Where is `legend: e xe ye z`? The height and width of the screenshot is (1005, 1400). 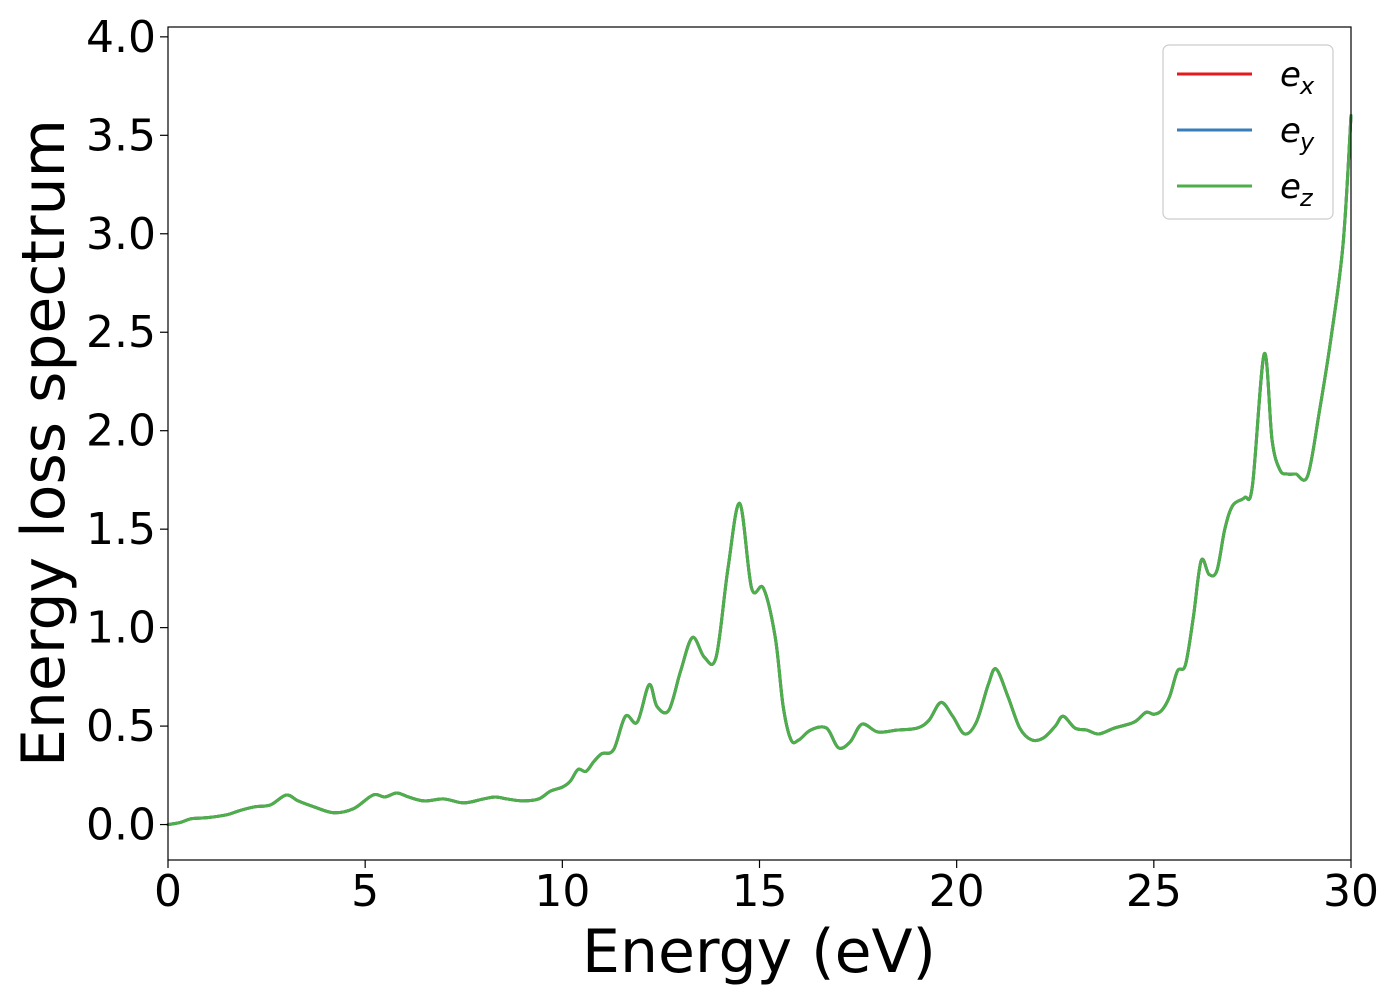 legend: e xe ye z is located at coordinates (1248, 132).